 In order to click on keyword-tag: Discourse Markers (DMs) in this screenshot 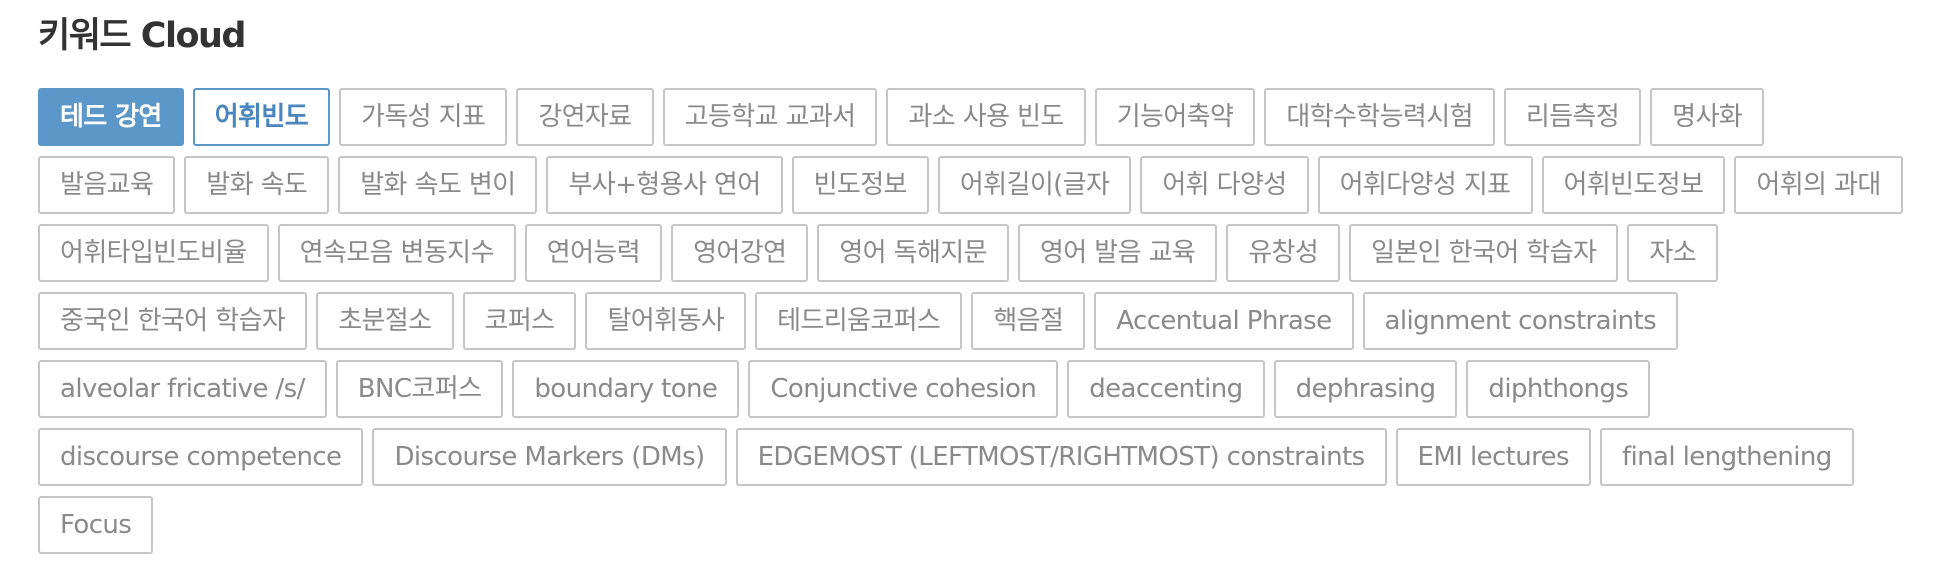, I will do `click(549, 457)`.